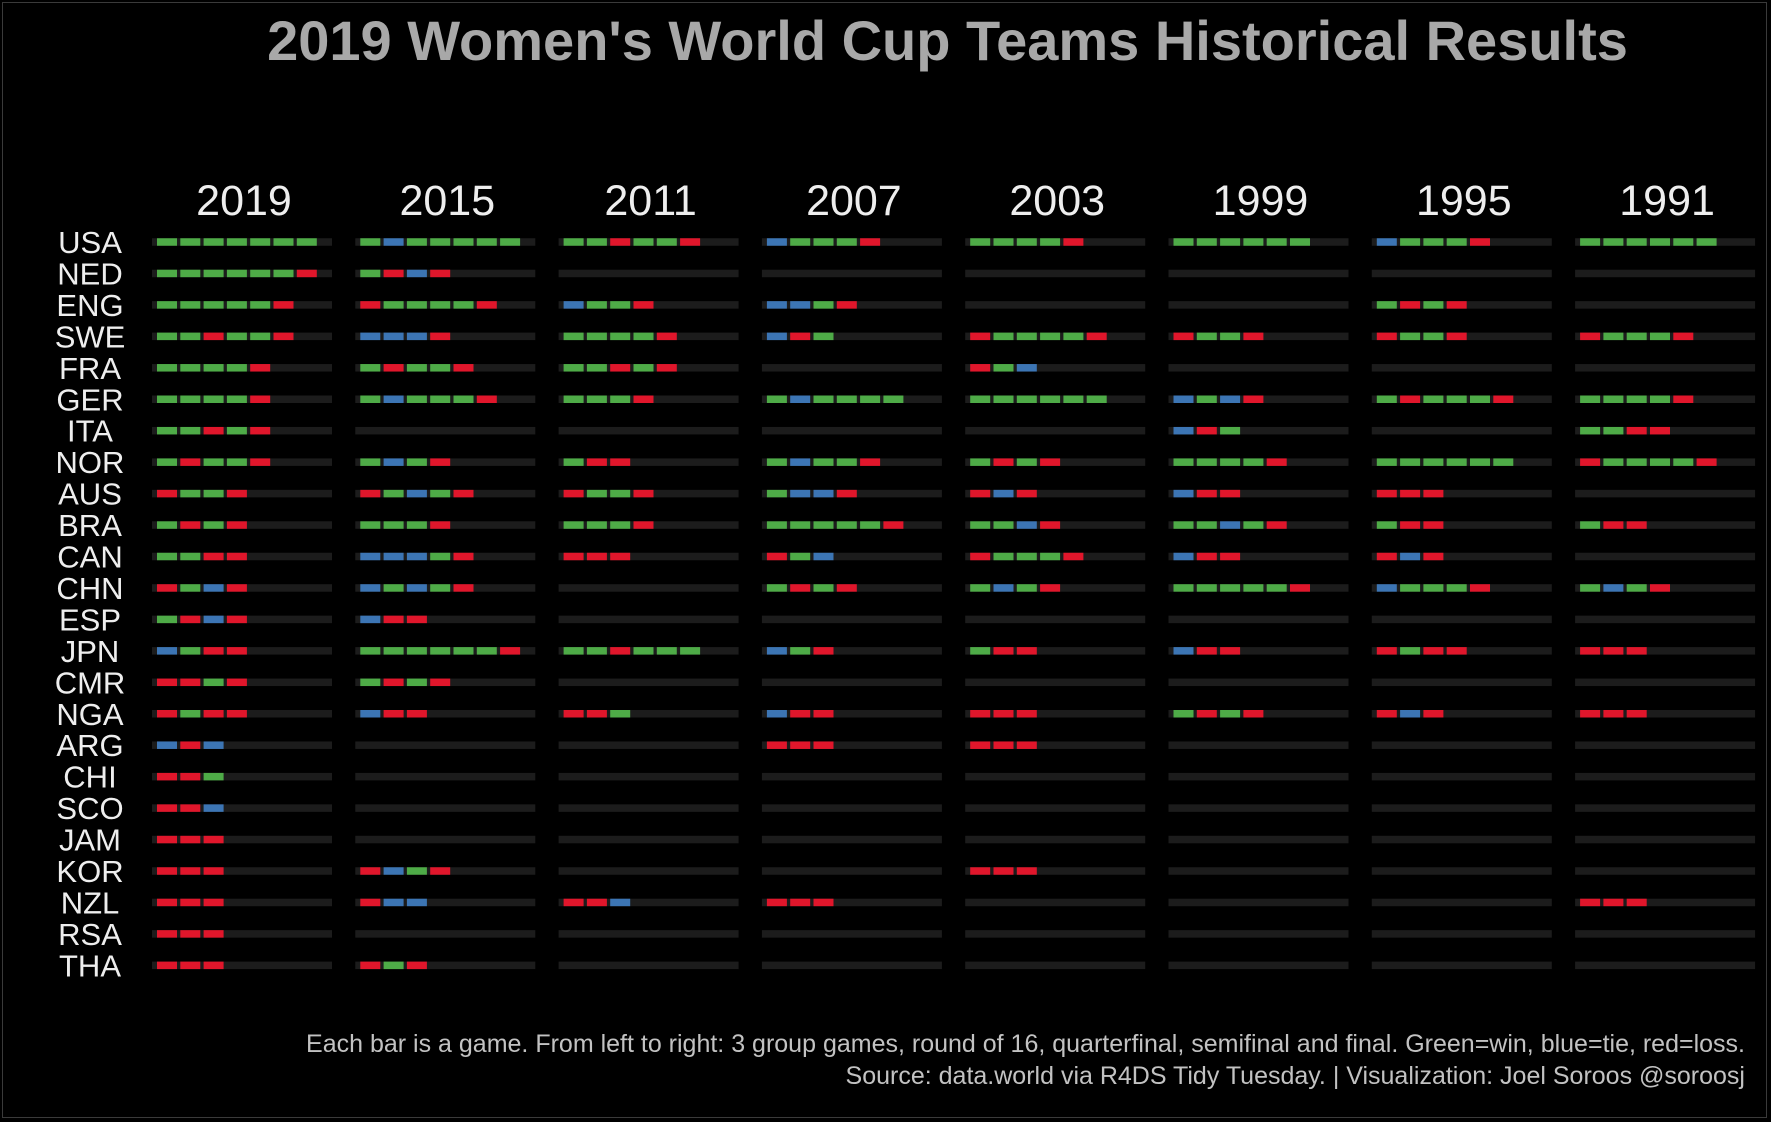  What do you see at coordinates (90, 368) in the screenshot?
I see `team-label-fra: FRA` at bounding box center [90, 368].